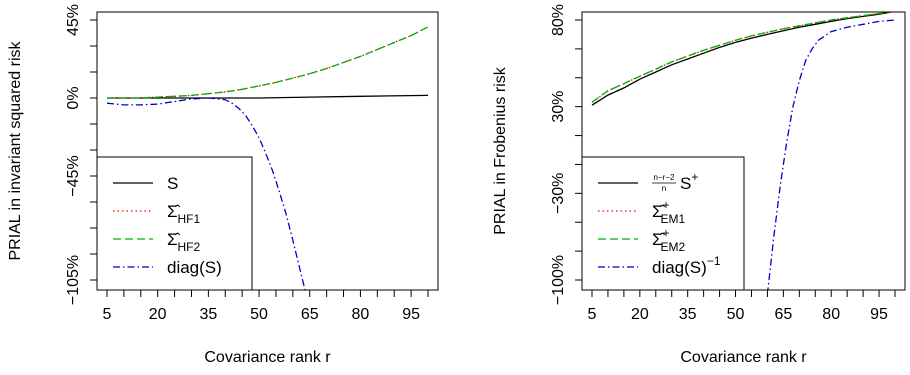  Describe the element at coordinates (664, 183) in the screenshot. I see `legend-fraction: n−r−2 n` at that location.